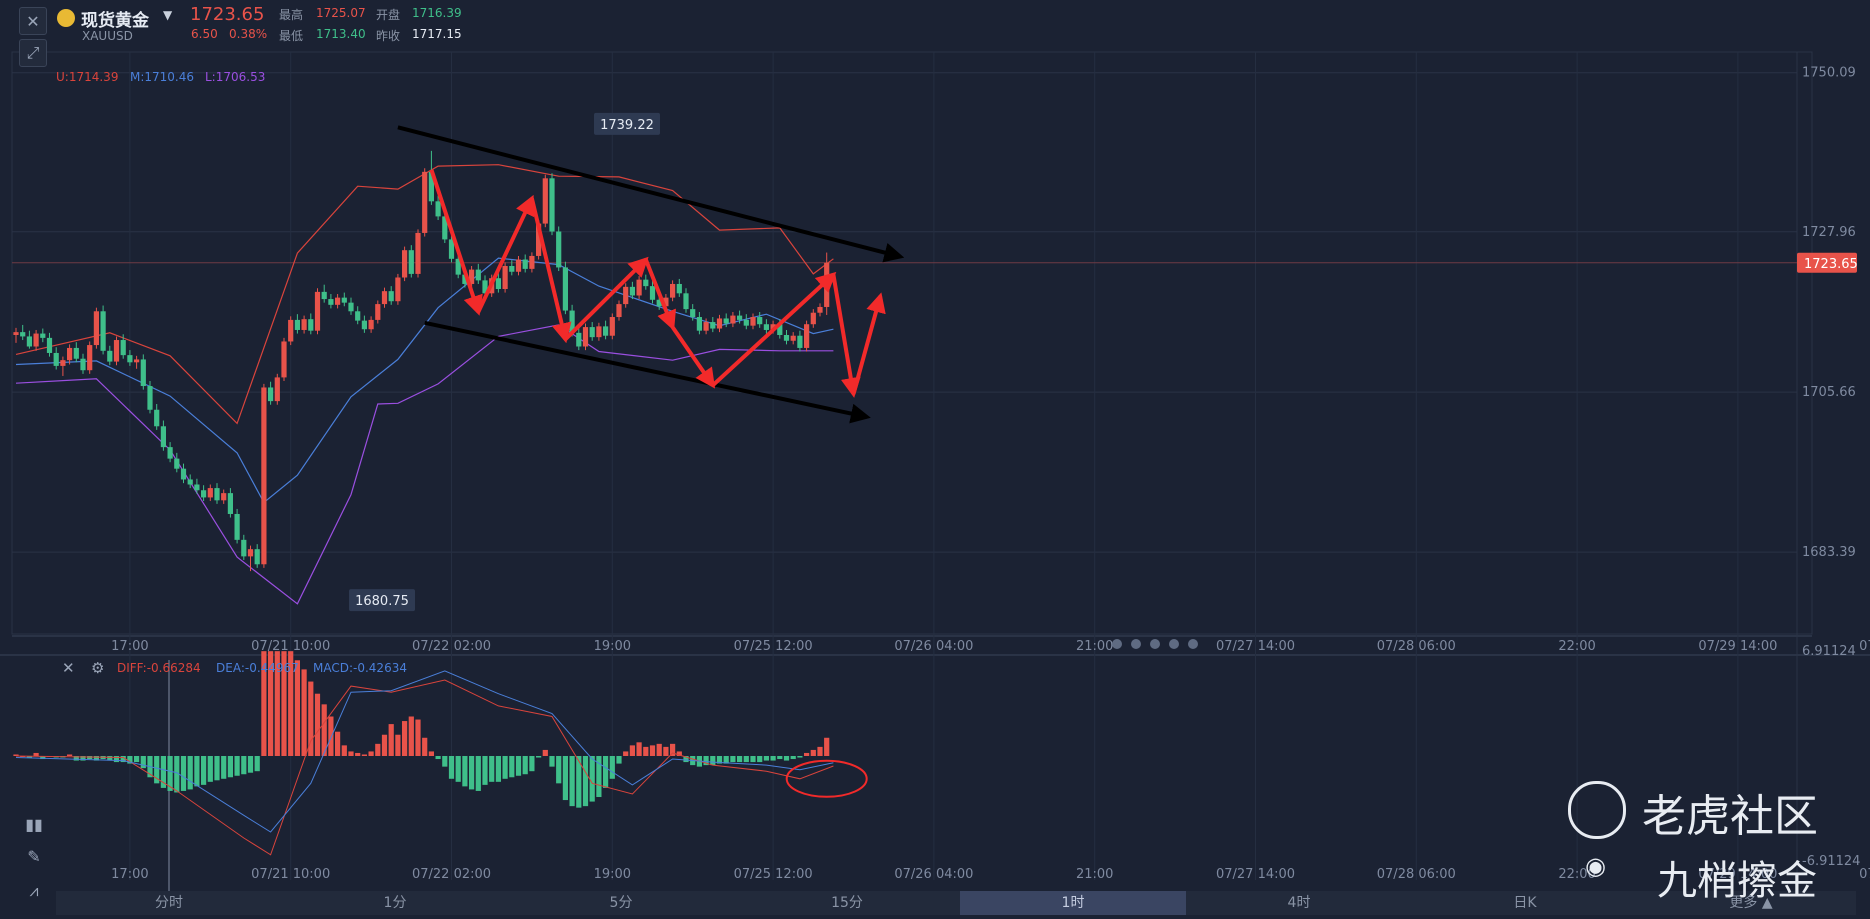  I want to click on boll-lower-legend: L:1706.53, so click(235, 77).